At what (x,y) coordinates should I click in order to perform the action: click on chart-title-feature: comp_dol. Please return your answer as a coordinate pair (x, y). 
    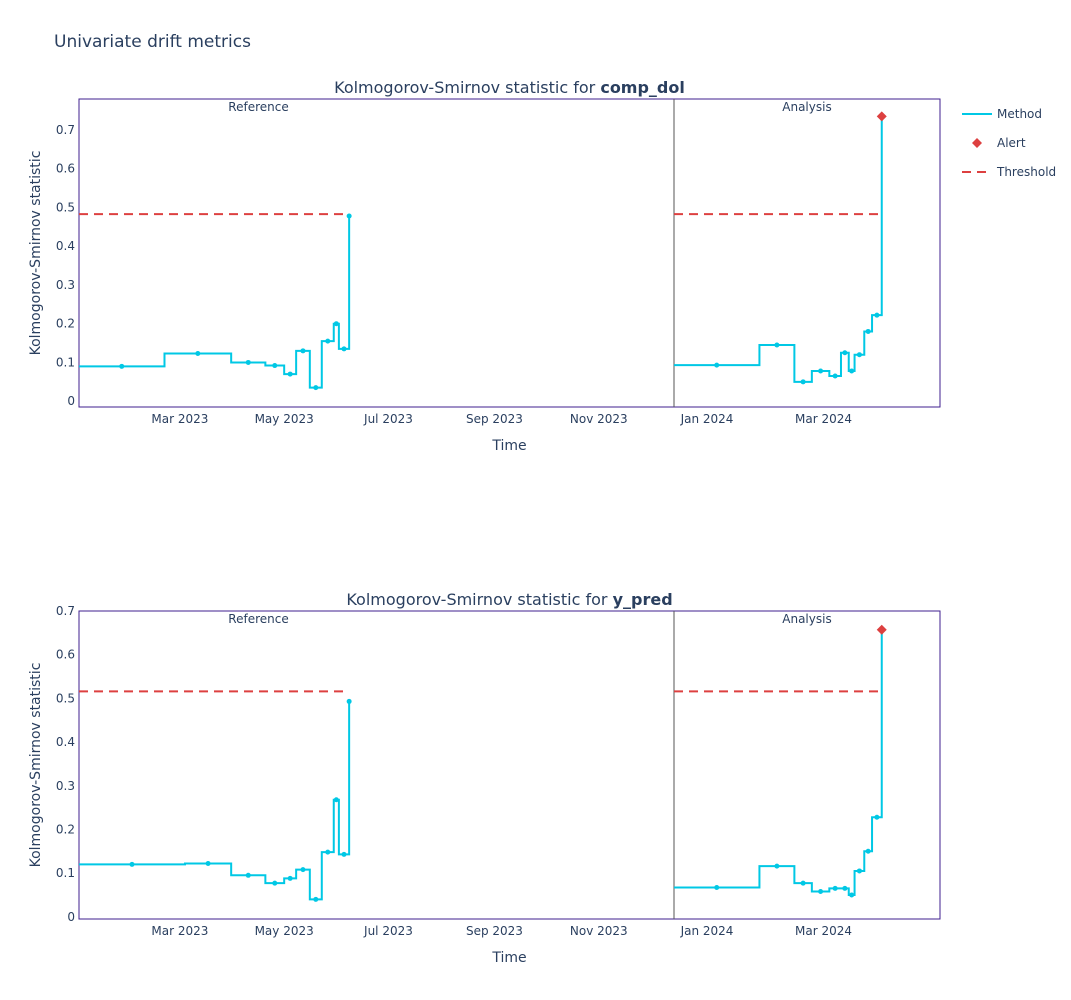
    Looking at the image, I should click on (642, 87).